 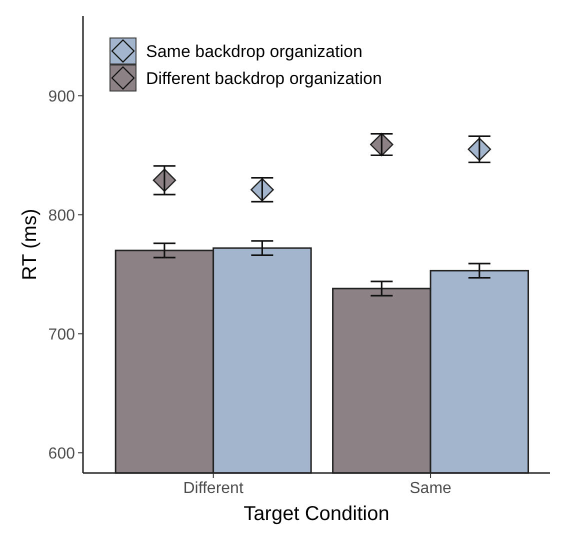 I want to click on legend-label: Different backdrop organization, so click(x=264, y=78).